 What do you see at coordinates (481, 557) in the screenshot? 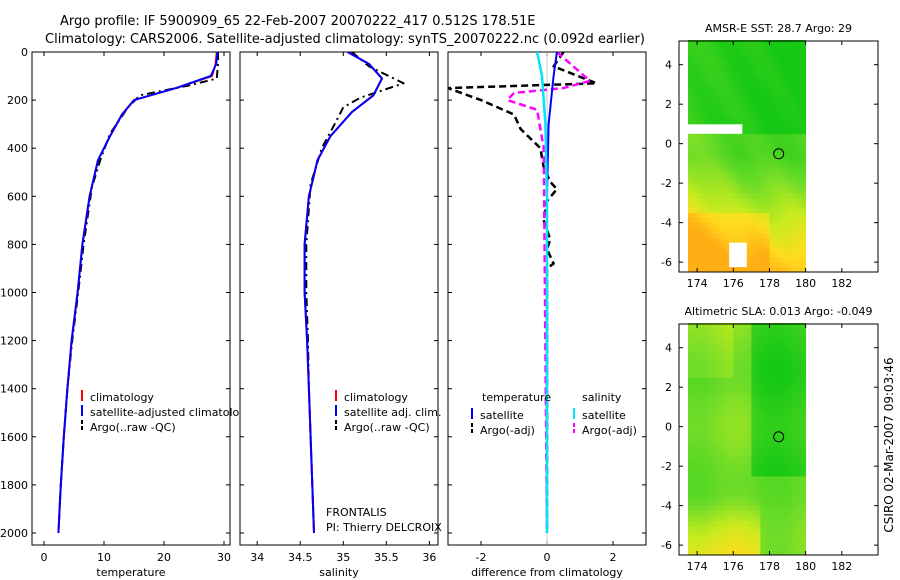
I see `x-tick-label: -2` at bounding box center [481, 557].